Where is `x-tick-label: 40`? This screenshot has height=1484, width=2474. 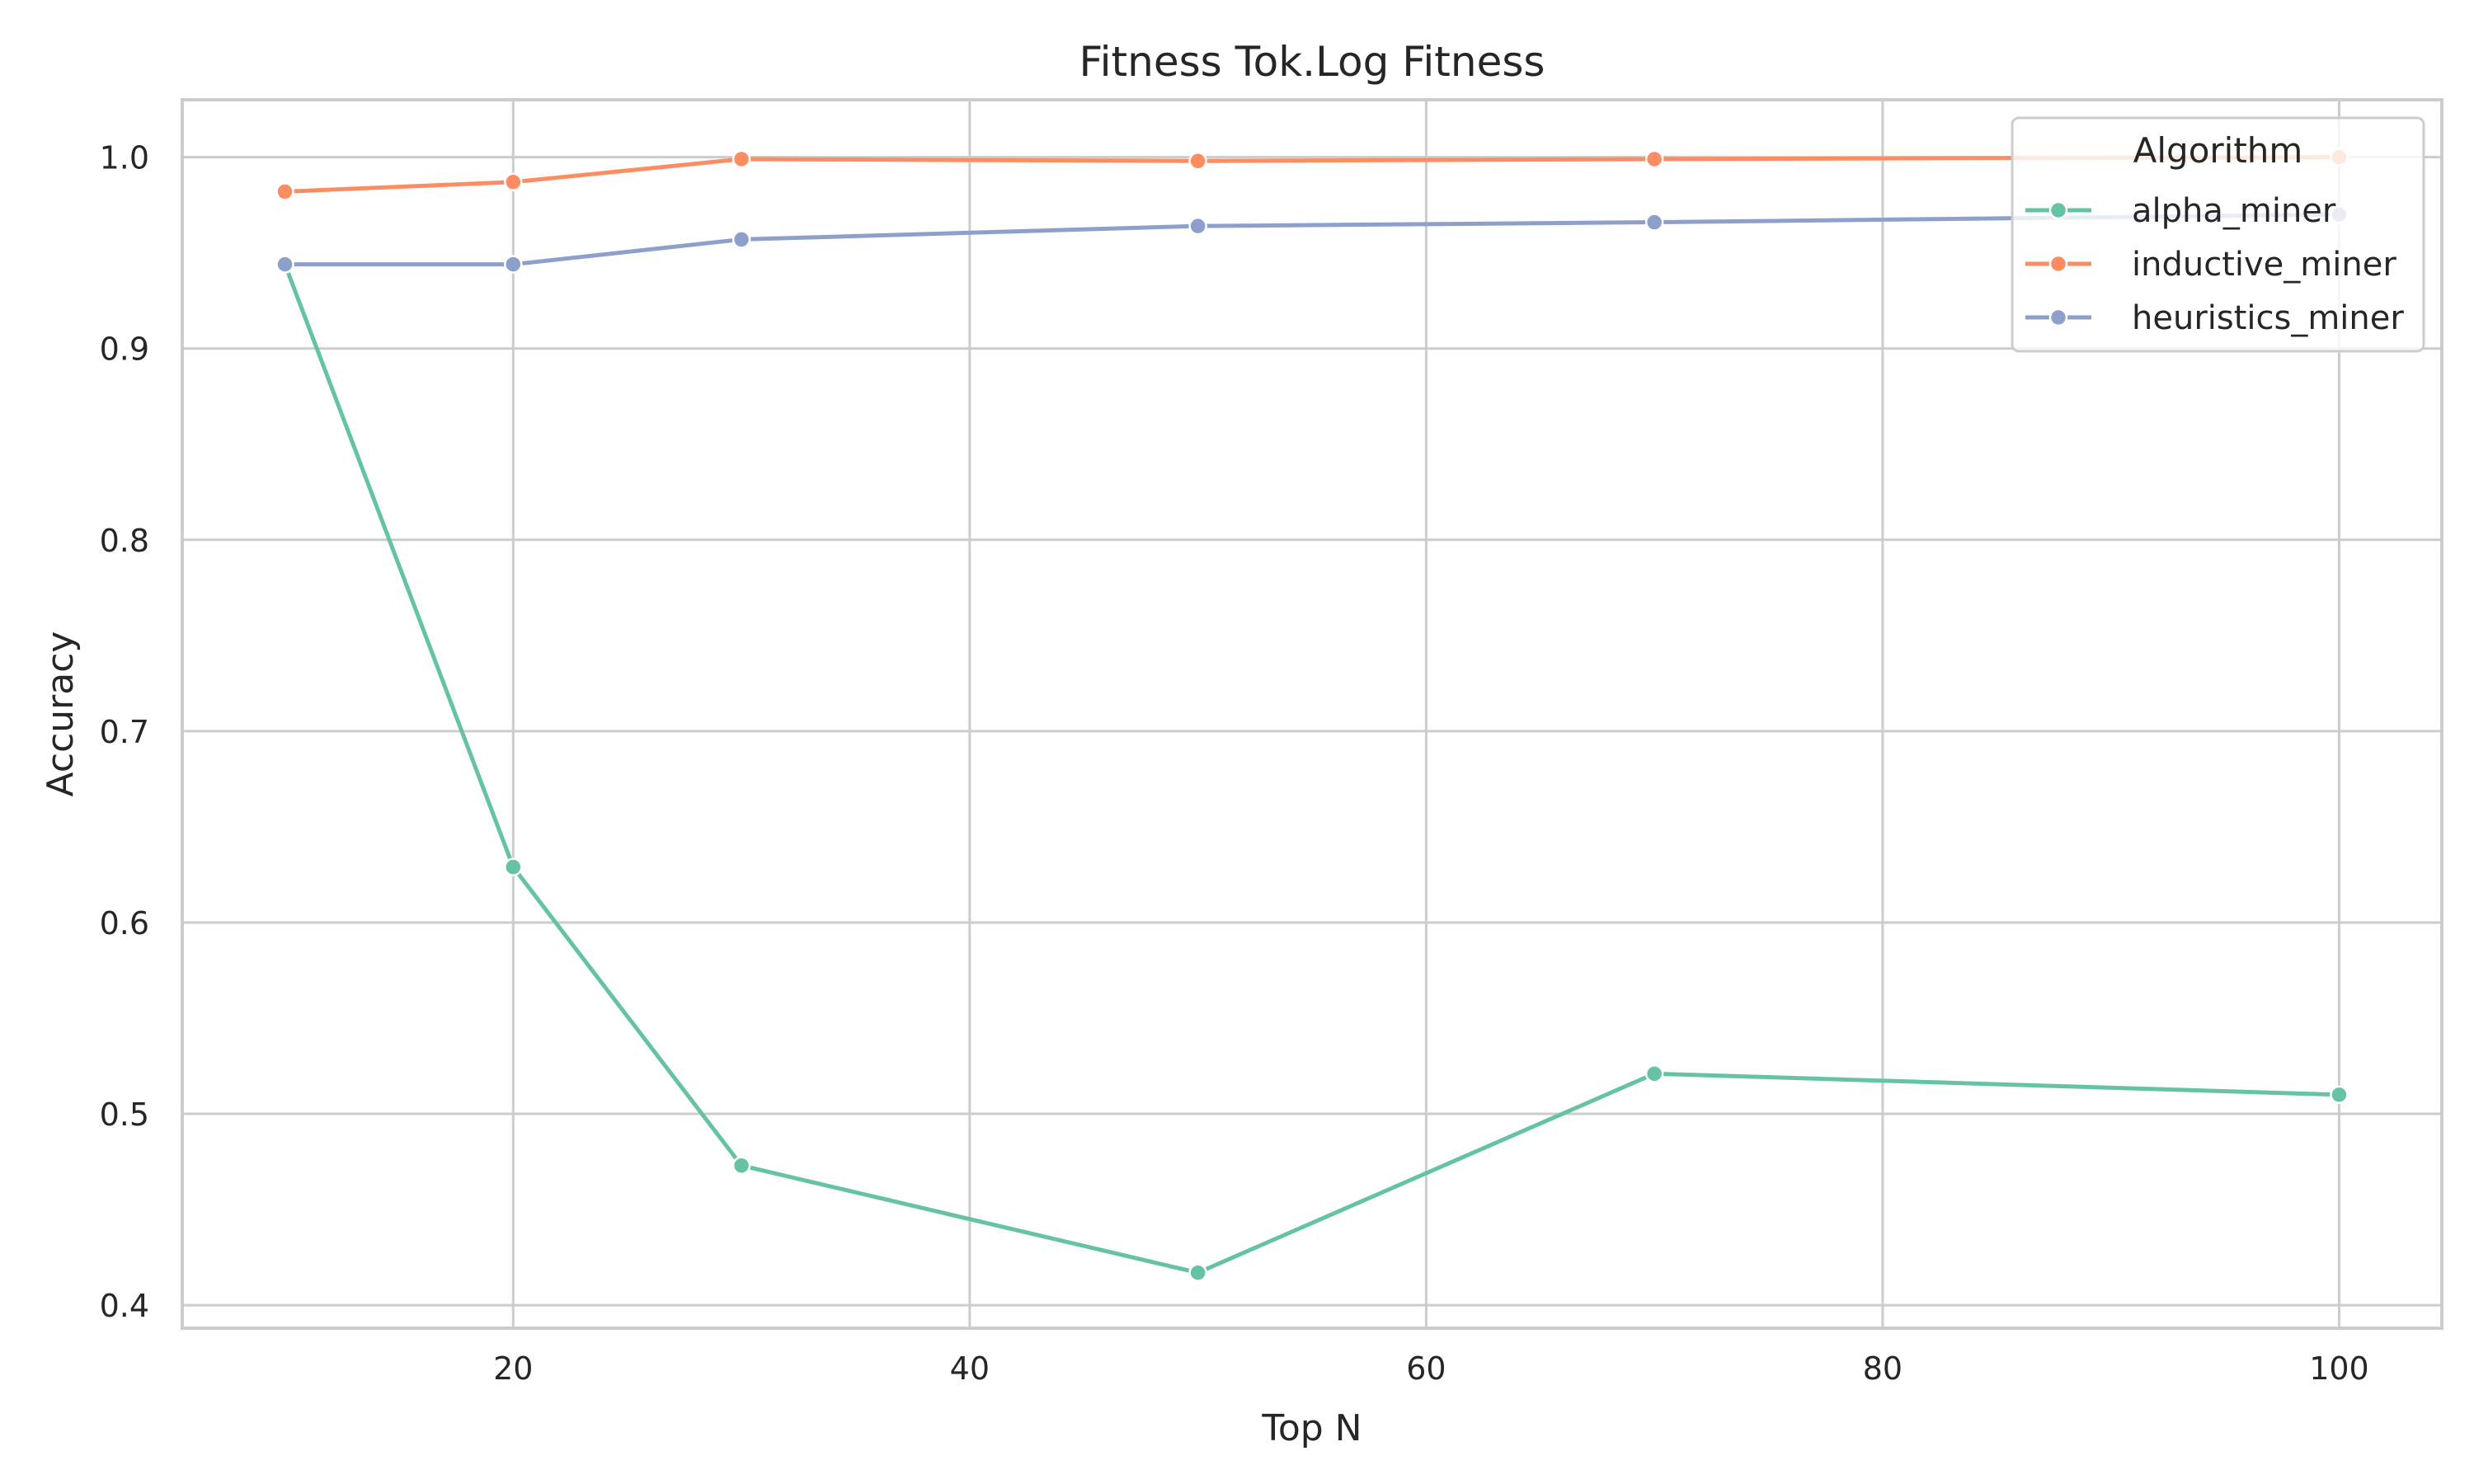 x-tick-label: 40 is located at coordinates (970, 1368).